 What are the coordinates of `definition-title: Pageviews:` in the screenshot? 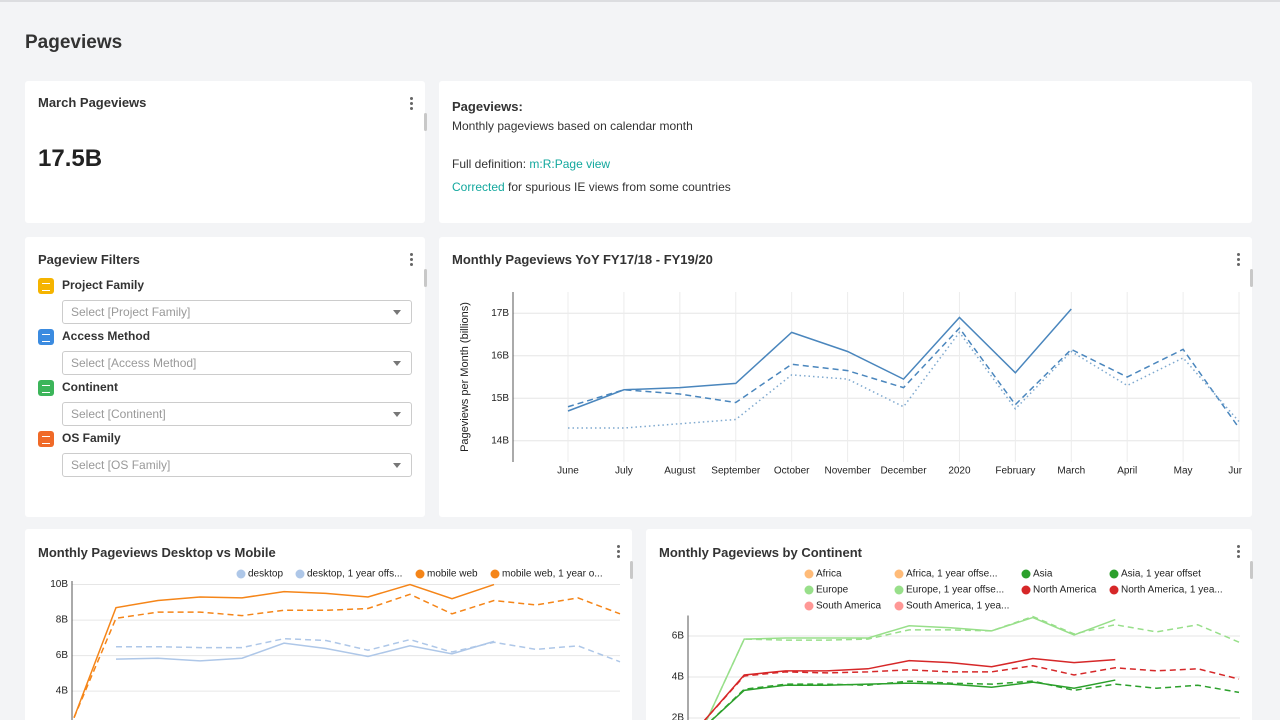 It's located at (487, 106).